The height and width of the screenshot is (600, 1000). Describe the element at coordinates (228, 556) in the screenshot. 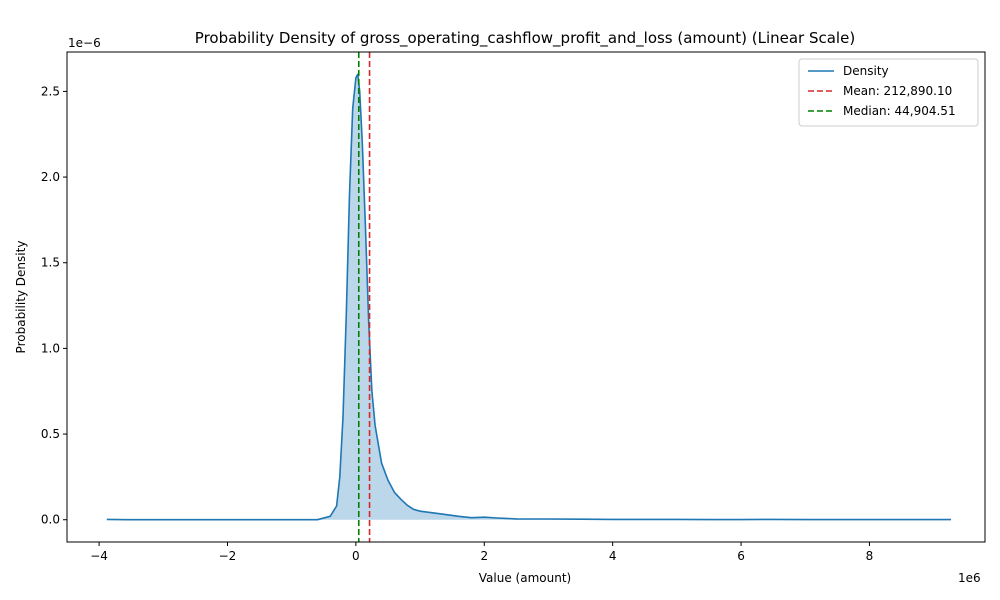

I see `x-tick-label: −2` at that location.